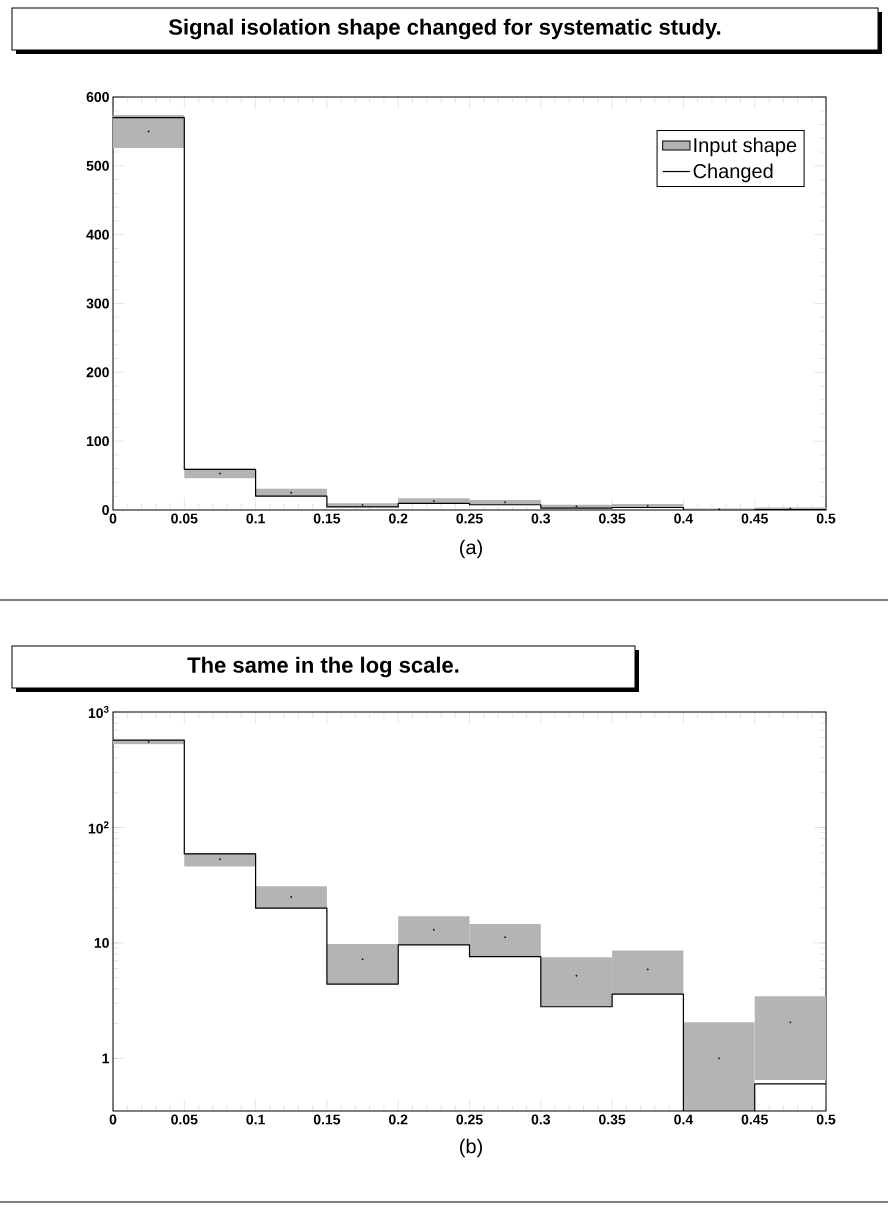 This screenshot has height=1214, width=888. I want to click on y-tick-label: 1, so click(106, 1058).